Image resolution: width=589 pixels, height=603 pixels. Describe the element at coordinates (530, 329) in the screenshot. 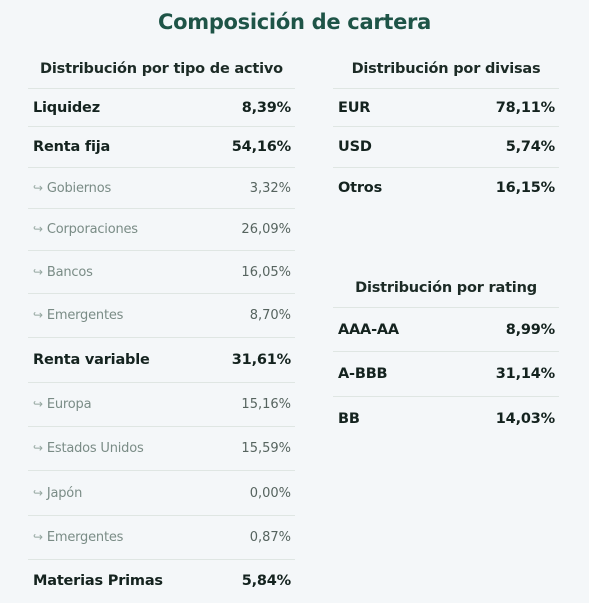

I see `row-value: 8,99%` at that location.